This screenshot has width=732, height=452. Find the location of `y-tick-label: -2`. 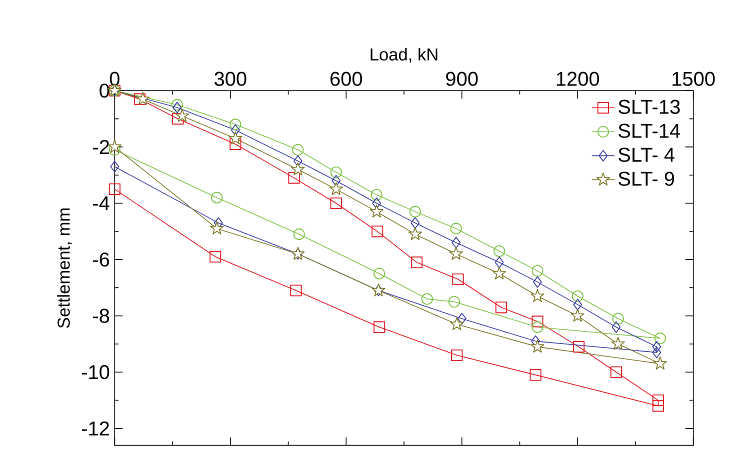

y-tick-label: -2 is located at coordinates (101, 147).